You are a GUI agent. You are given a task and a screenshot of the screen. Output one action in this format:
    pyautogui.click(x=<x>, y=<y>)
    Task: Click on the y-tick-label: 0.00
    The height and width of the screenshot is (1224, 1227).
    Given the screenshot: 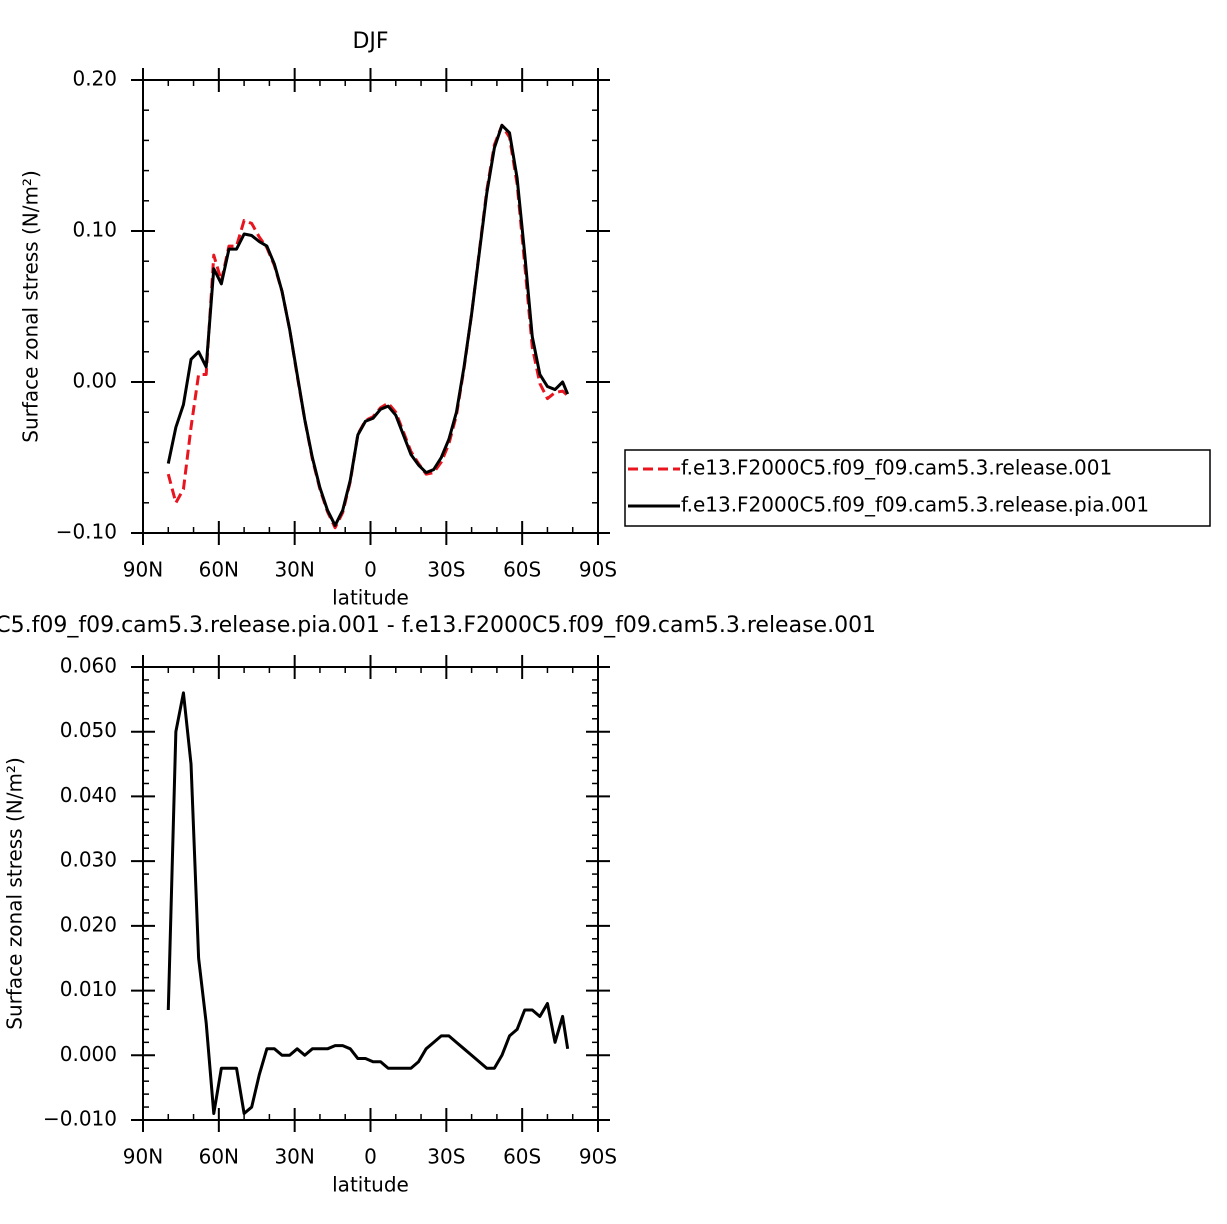 What is the action you would take?
    pyautogui.click(x=94, y=381)
    